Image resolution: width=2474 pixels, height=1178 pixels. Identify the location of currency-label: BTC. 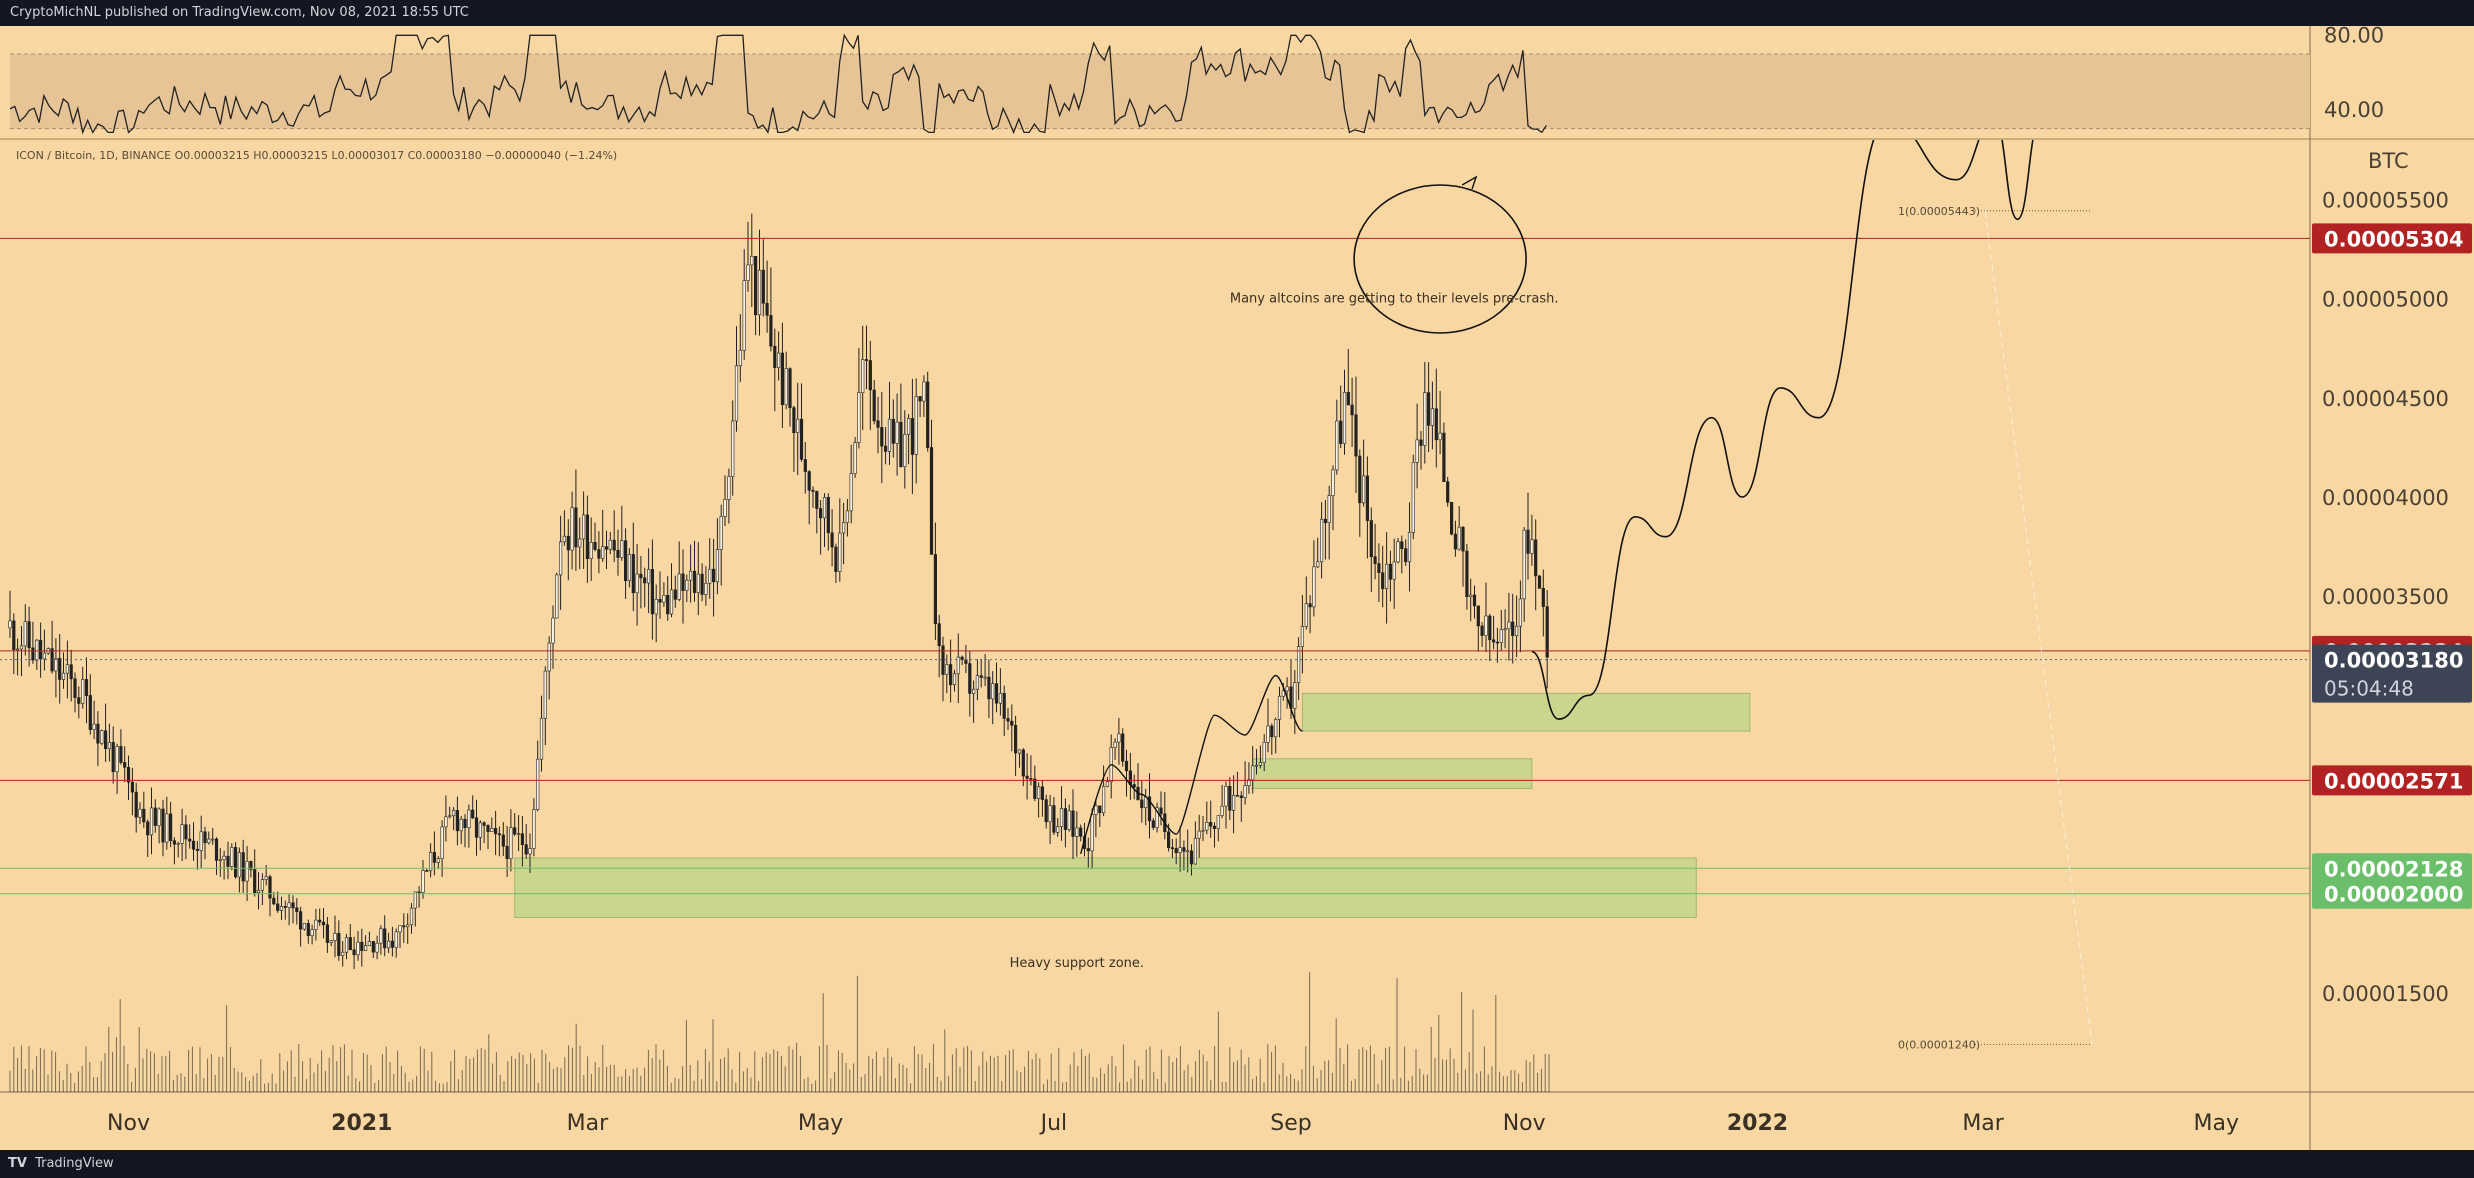
(2388, 161).